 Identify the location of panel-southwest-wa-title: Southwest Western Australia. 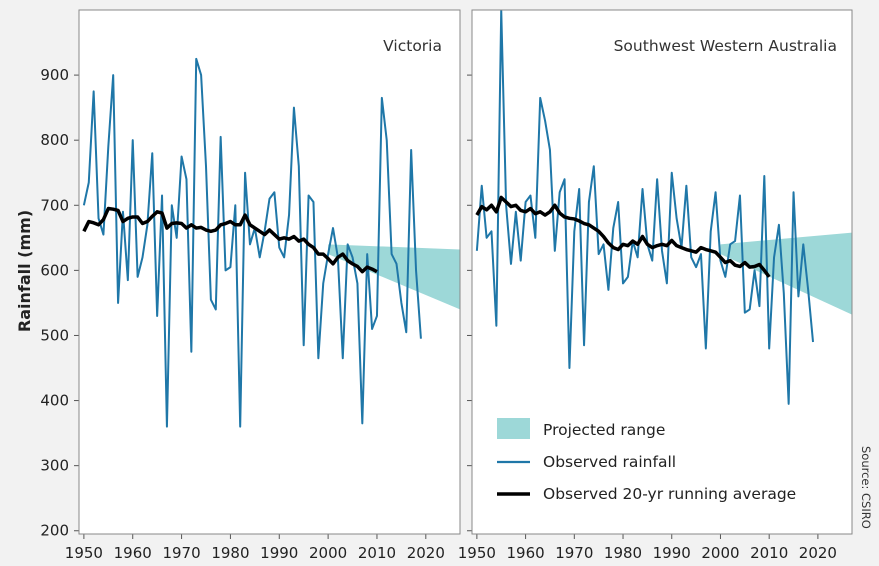
(725, 46).